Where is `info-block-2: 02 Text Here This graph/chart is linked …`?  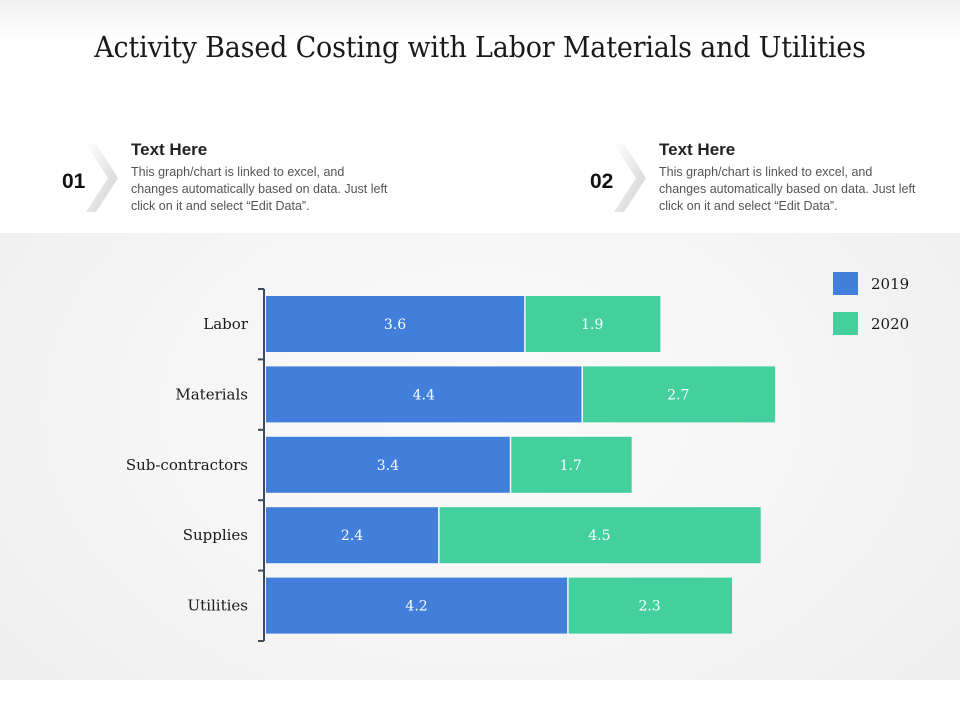
info-block-2: 02 Text Here This graph/chart is linked … is located at coordinates (752, 180).